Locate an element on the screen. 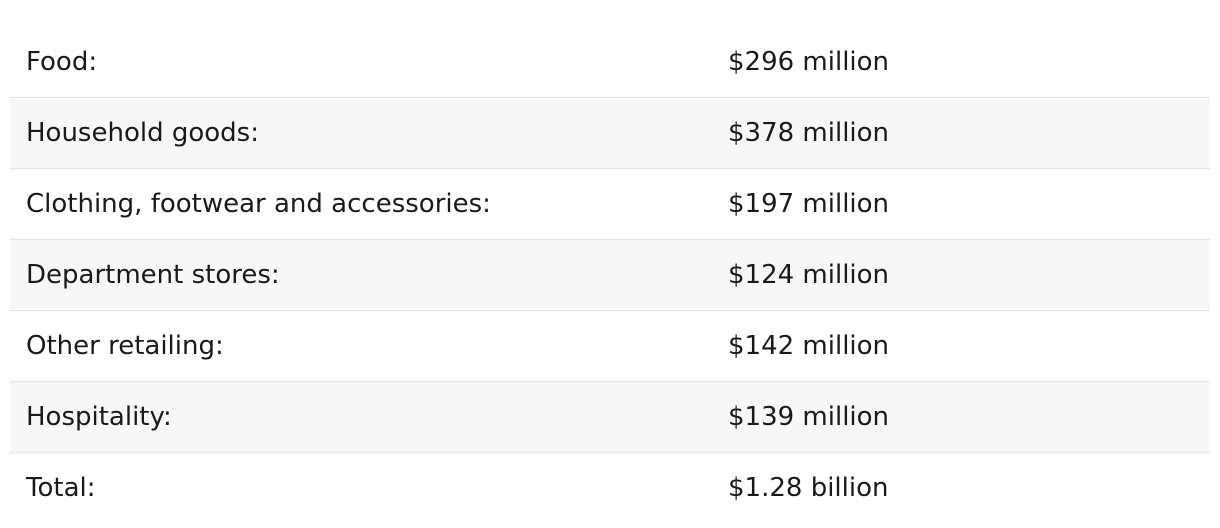 The image size is (1220, 528). table-row-food: Food: $296 million is located at coordinates (610, 62).